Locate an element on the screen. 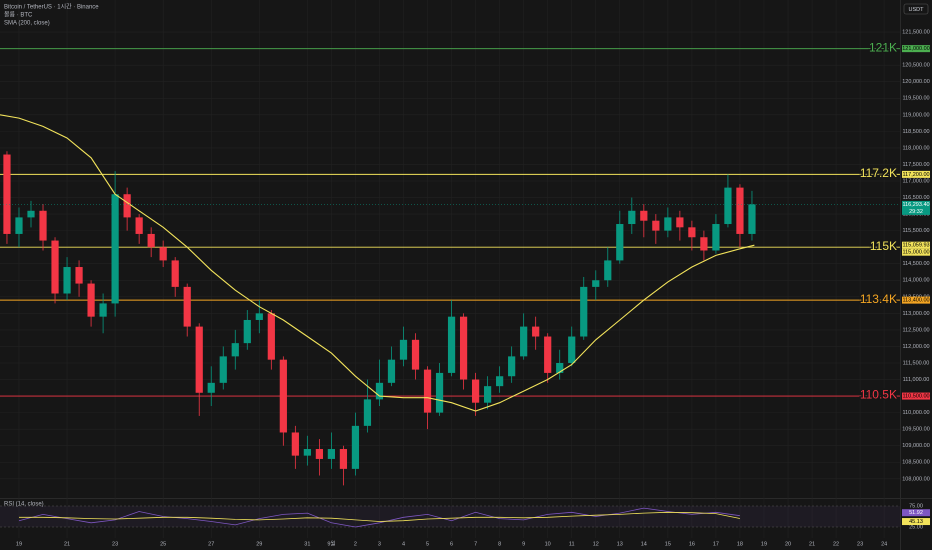  x-tick-label: 22 is located at coordinates (836, 544).